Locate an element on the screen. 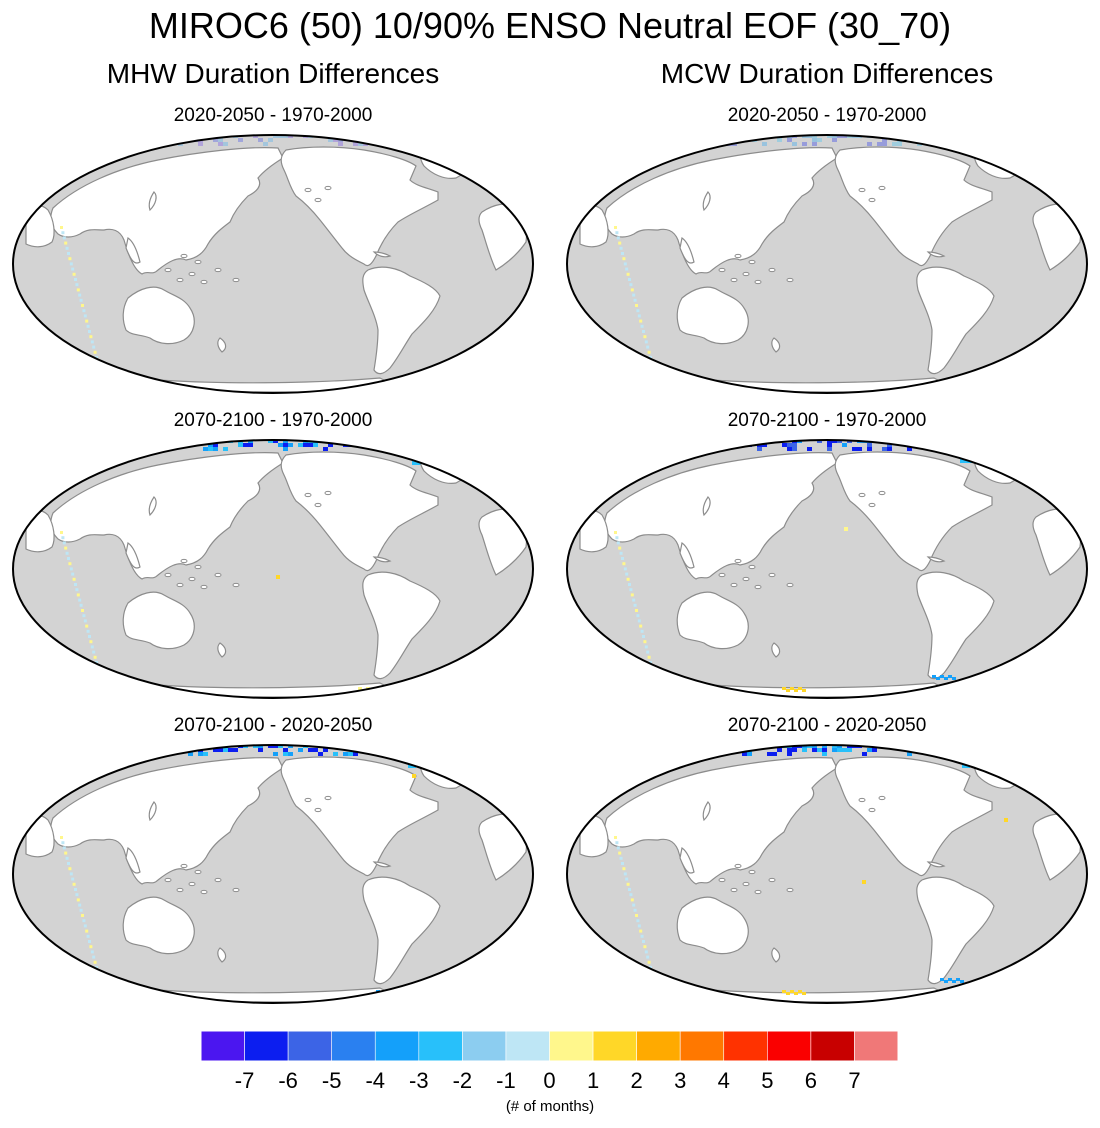 The image size is (1100, 1128). column-title-mcw: MCW Duration Differences is located at coordinates (827, 73).